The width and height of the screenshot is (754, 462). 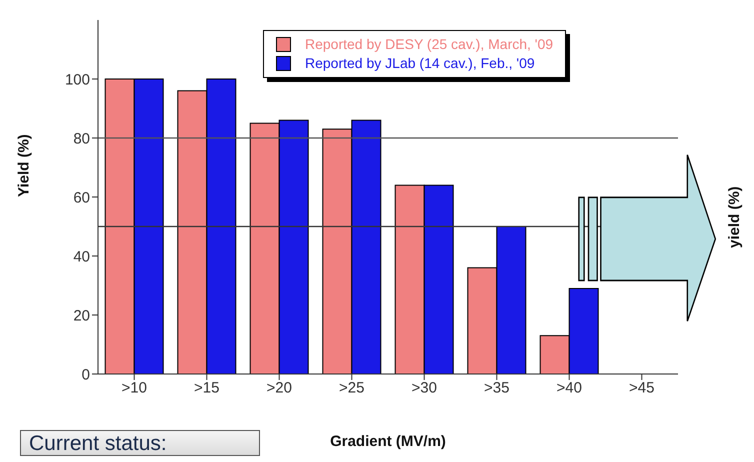 I want to click on x-tick-label: >10, so click(x=134, y=388).